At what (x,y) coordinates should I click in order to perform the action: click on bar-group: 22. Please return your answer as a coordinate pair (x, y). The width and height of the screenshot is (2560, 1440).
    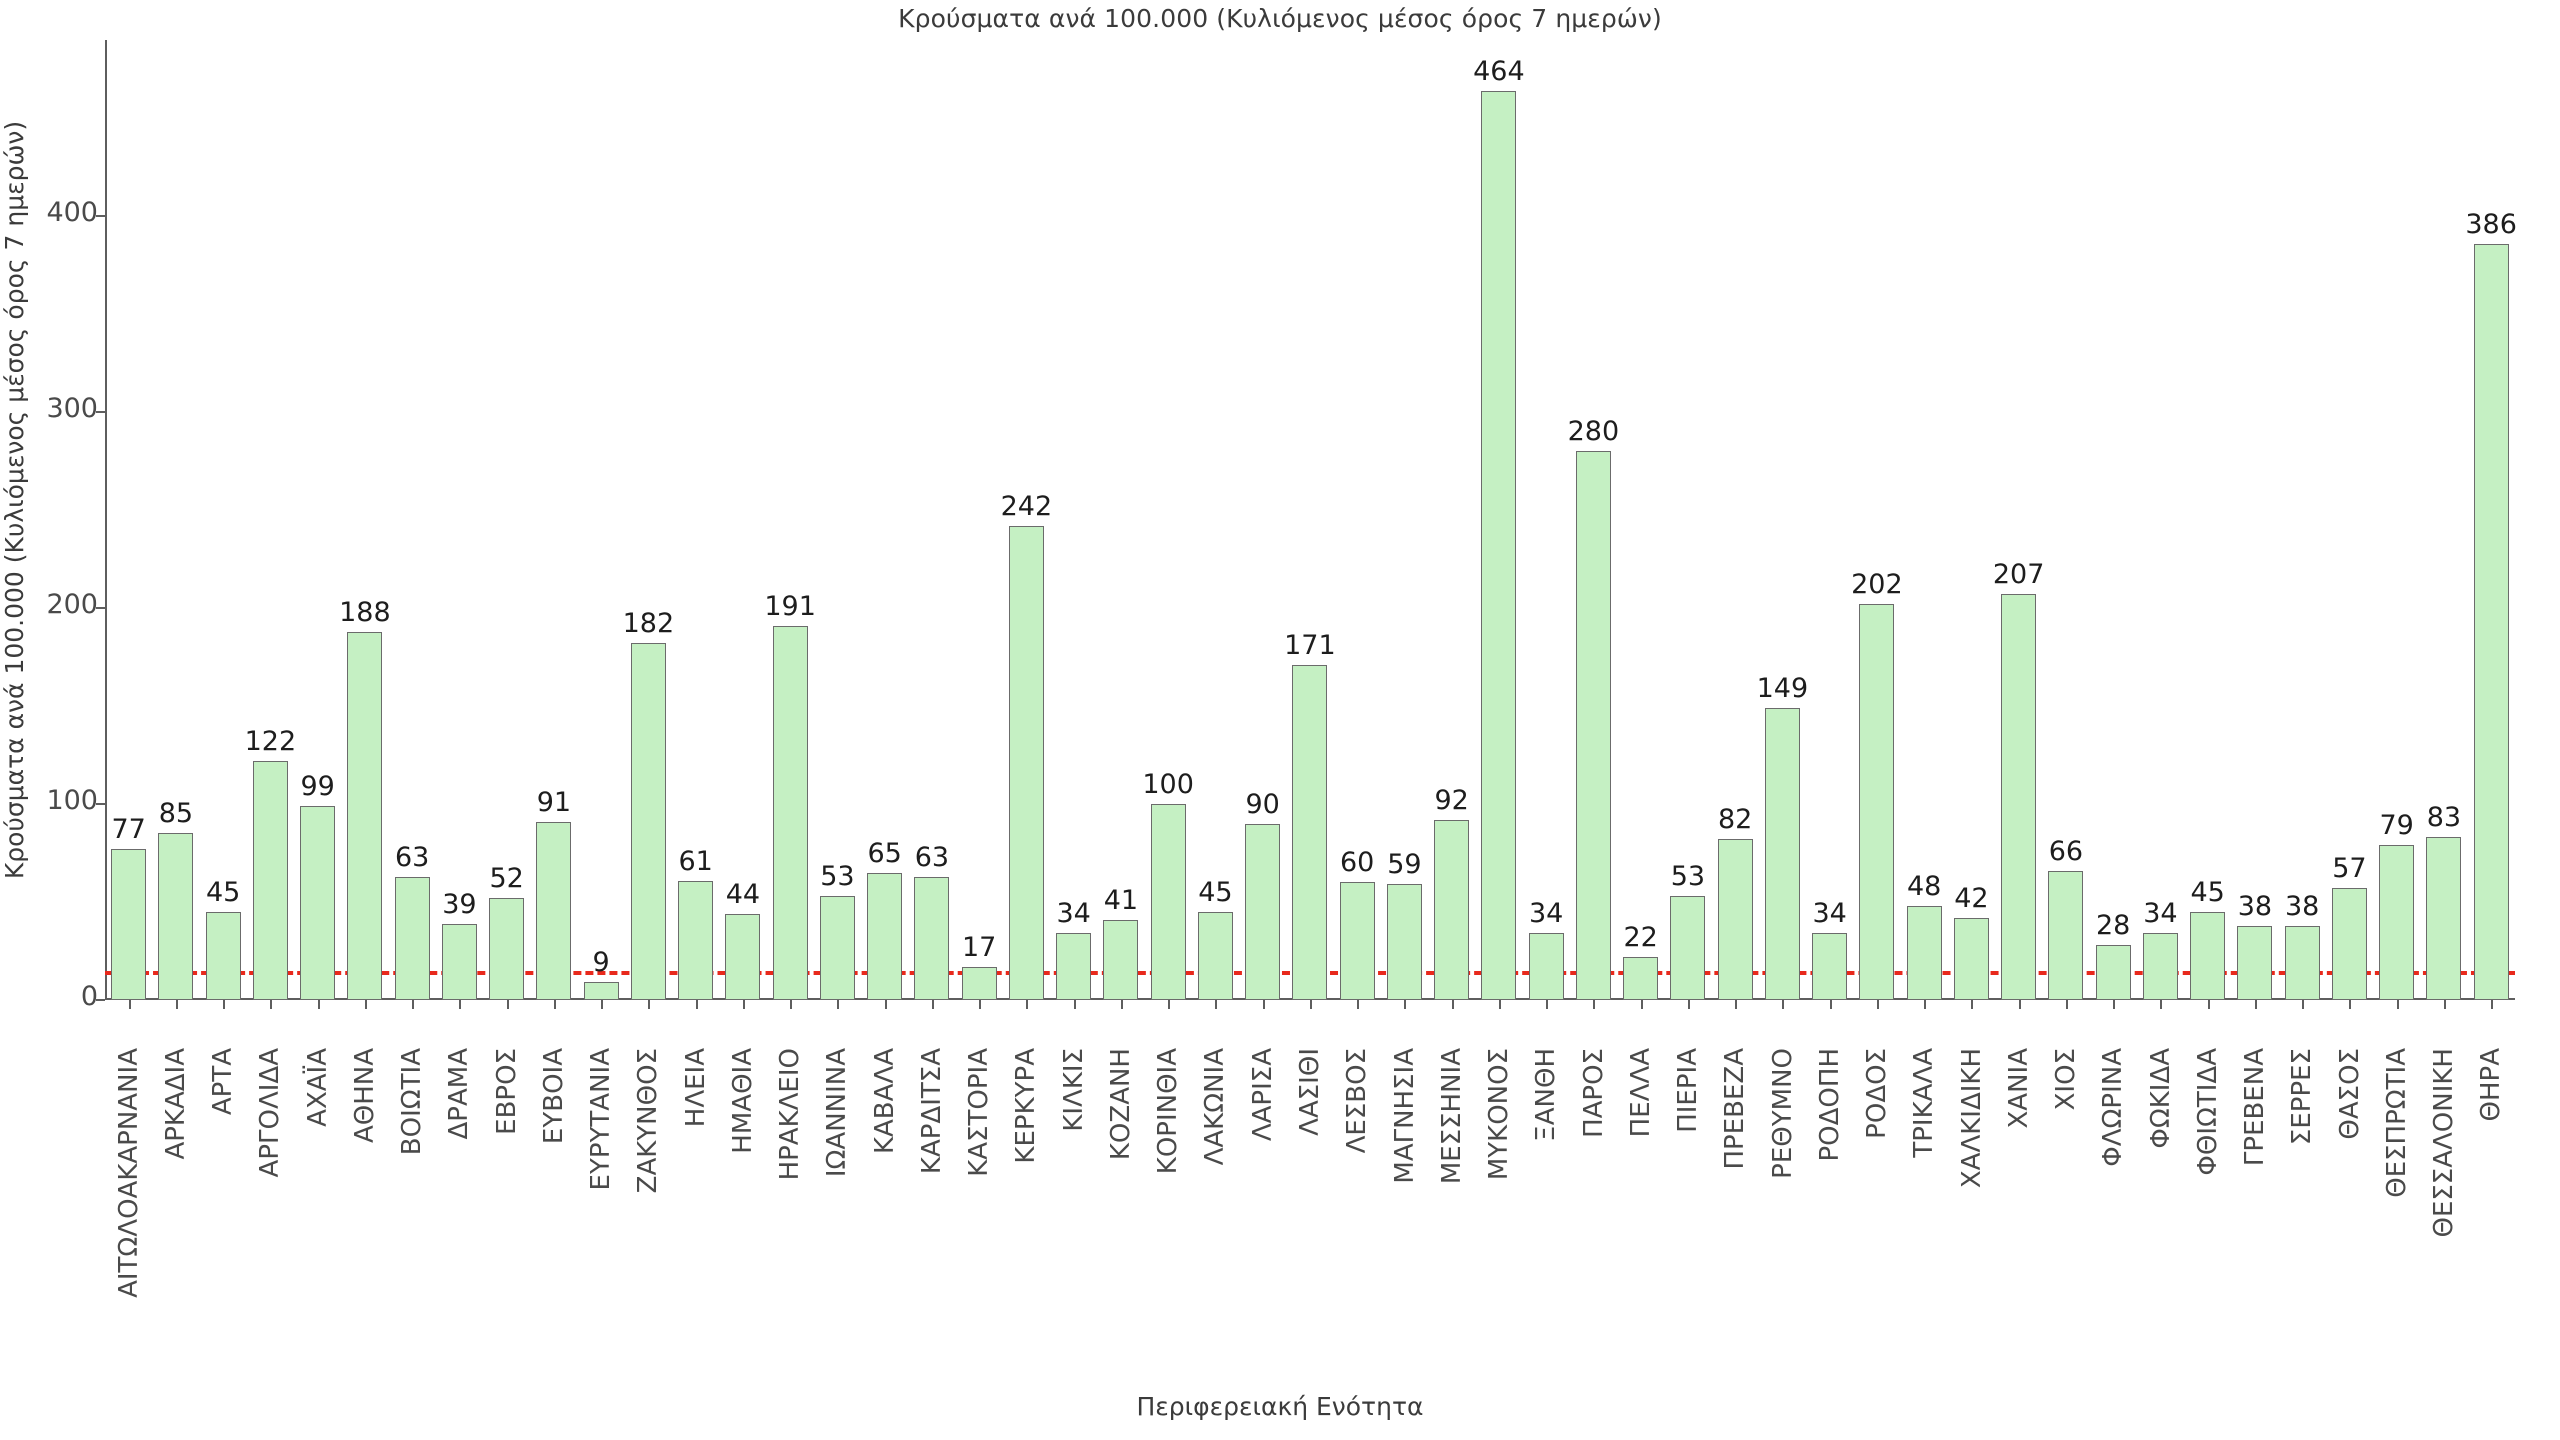
    Looking at the image, I should click on (1640, 524).